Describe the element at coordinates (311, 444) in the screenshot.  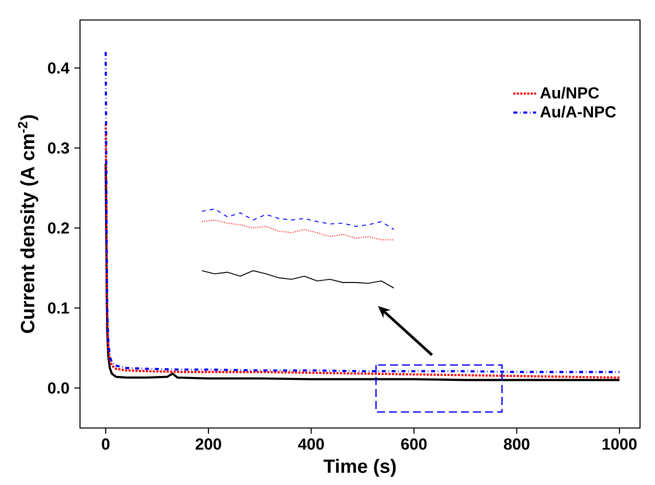
I see `x-tick-label: 400` at that location.